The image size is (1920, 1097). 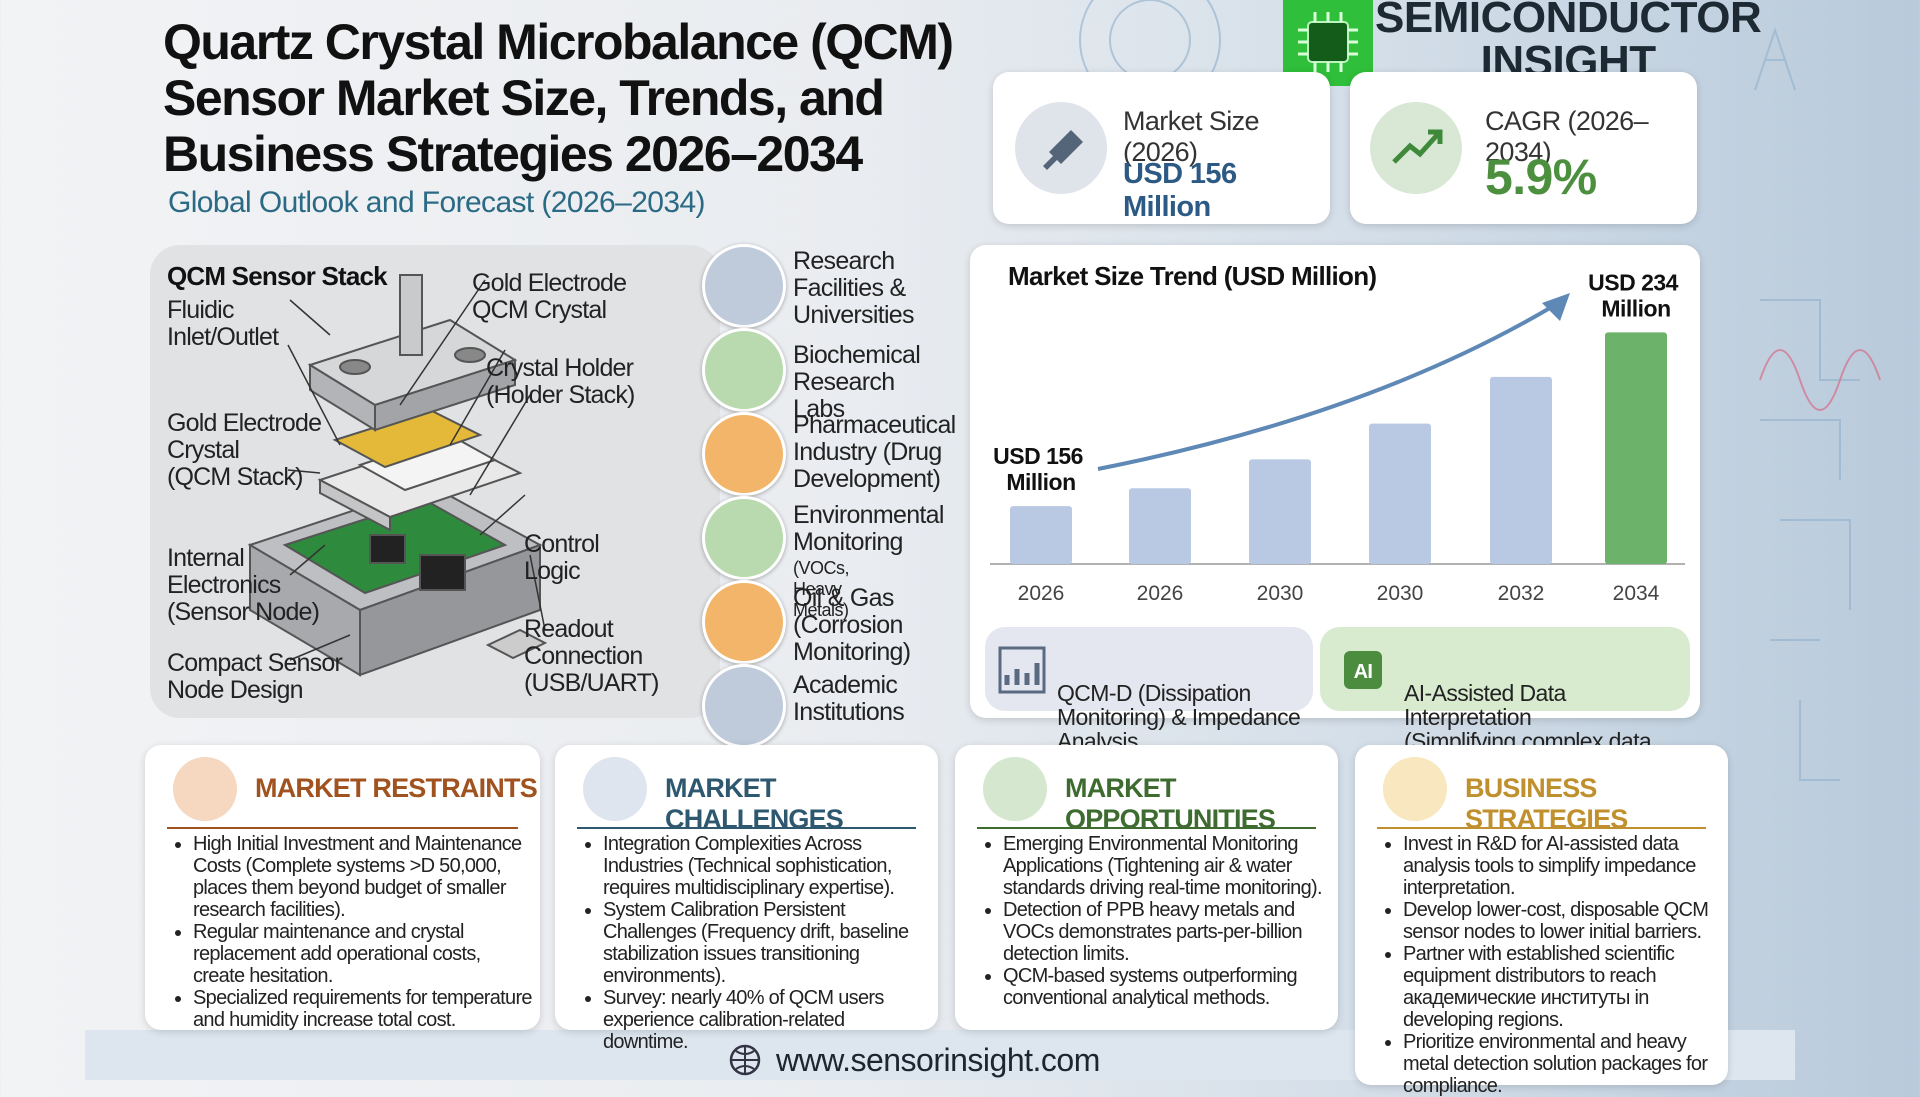 I want to click on diagram-label: Control Logic, so click(x=562, y=557).